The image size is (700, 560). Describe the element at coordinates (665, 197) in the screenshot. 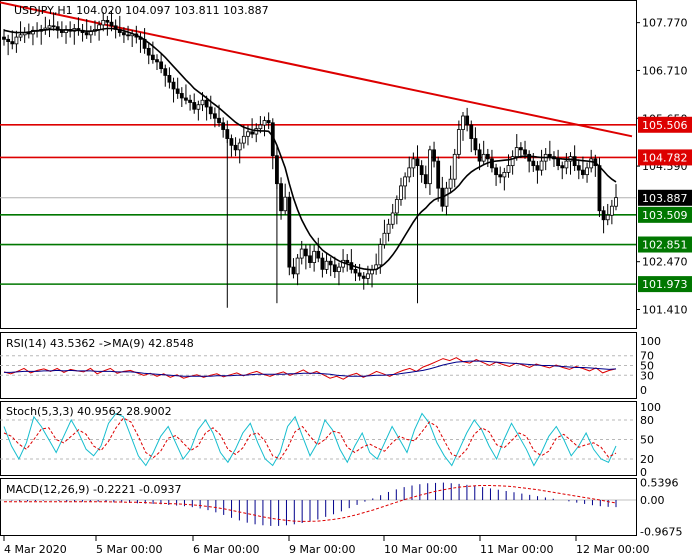

I see `last-price-box` at that location.